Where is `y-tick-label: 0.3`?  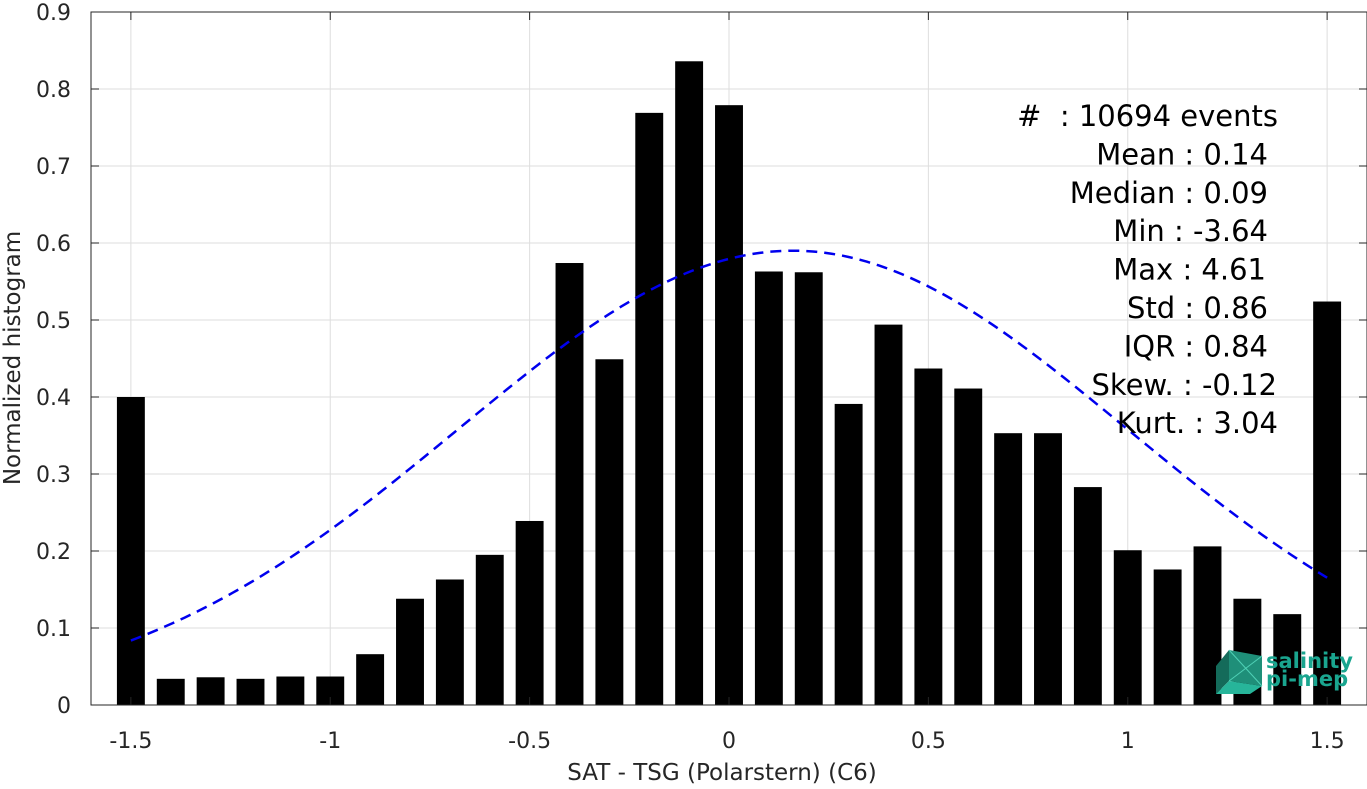 y-tick-label: 0.3 is located at coordinates (53, 475).